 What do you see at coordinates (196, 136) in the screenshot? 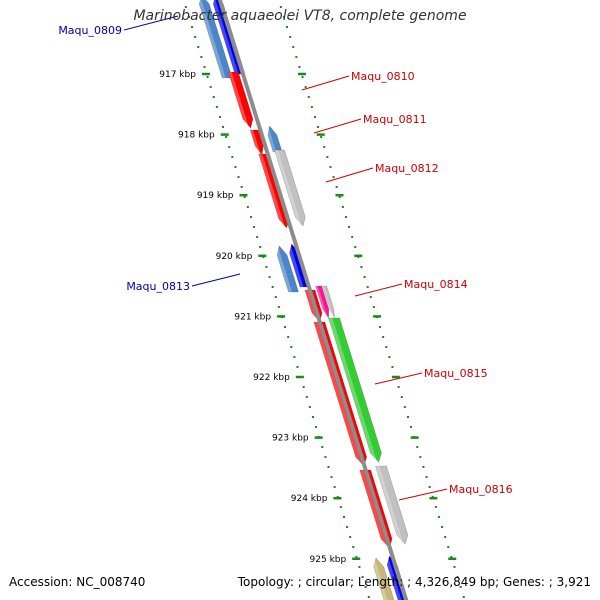
I see `tick-label: 918 kbp` at bounding box center [196, 136].